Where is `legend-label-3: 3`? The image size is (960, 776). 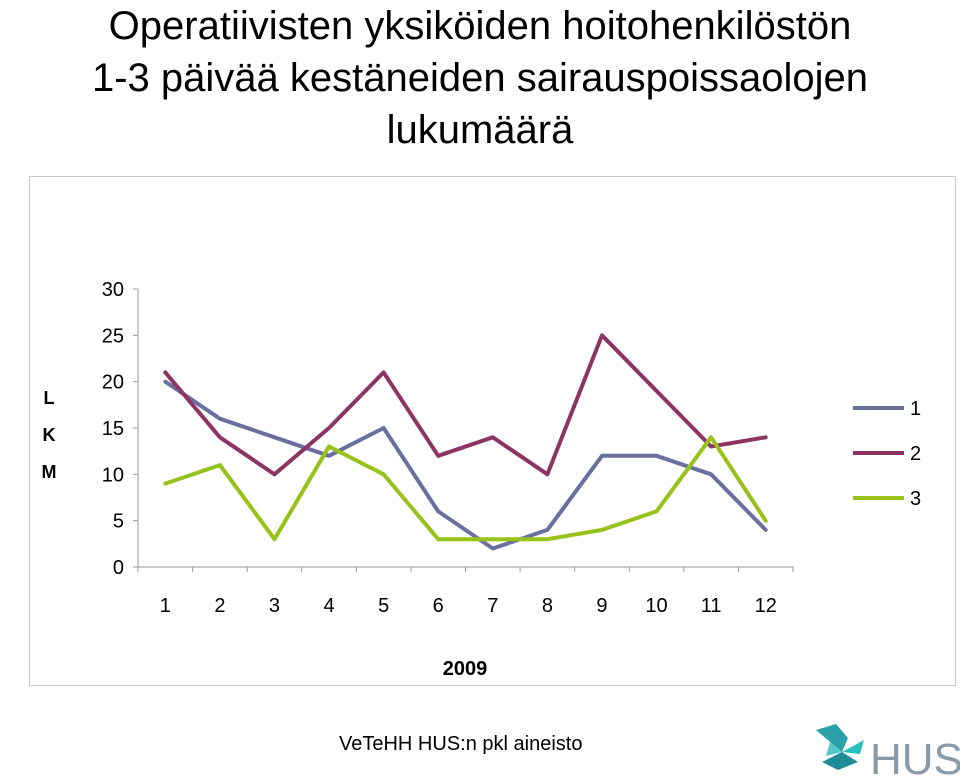 legend-label-3: 3 is located at coordinates (915, 499).